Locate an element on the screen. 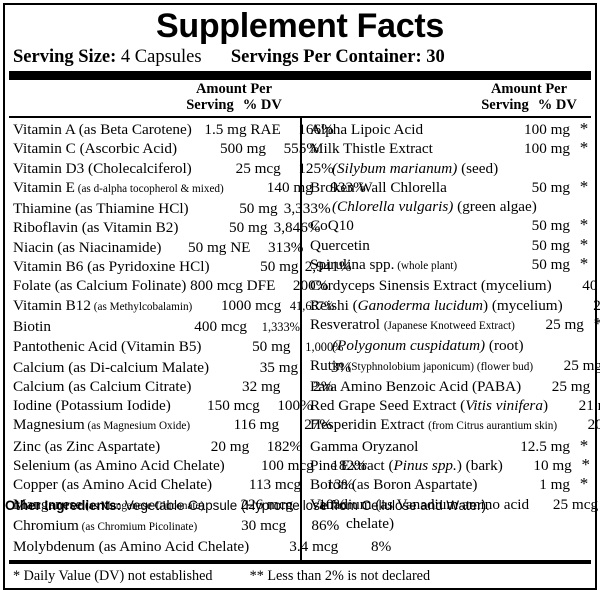 The height and width of the screenshot is (590, 600). ingredient-name: Molybdenum (as Amino Acid Chelate) is located at coordinates (131, 546).